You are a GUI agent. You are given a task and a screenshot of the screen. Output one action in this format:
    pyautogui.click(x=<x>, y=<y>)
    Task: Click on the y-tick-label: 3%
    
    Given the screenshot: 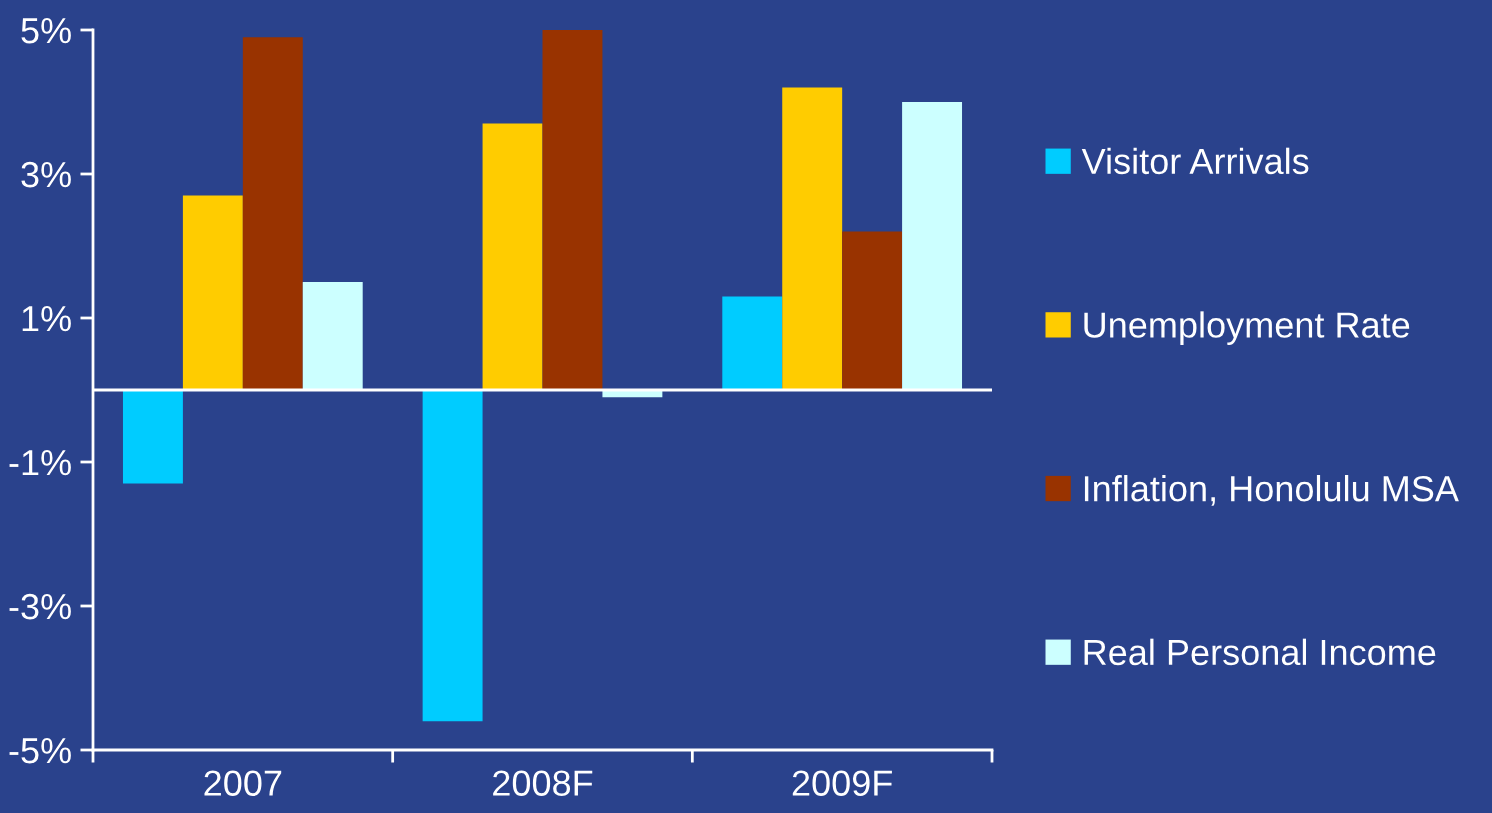 What is the action you would take?
    pyautogui.click(x=46, y=174)
    